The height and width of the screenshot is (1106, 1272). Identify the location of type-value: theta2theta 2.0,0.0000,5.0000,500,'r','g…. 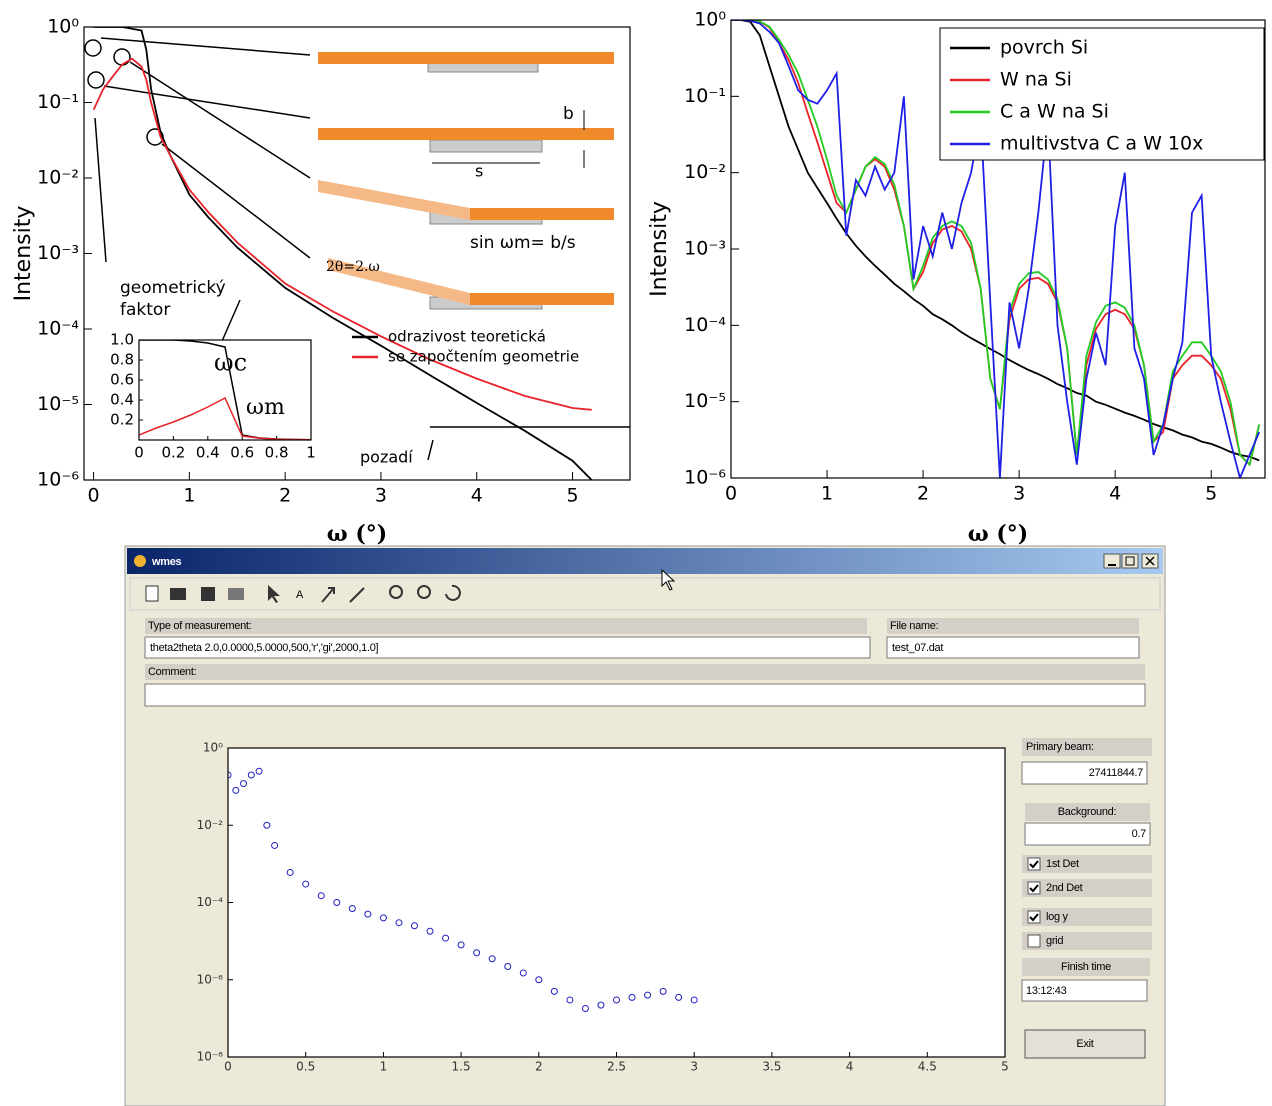
(264, 648).